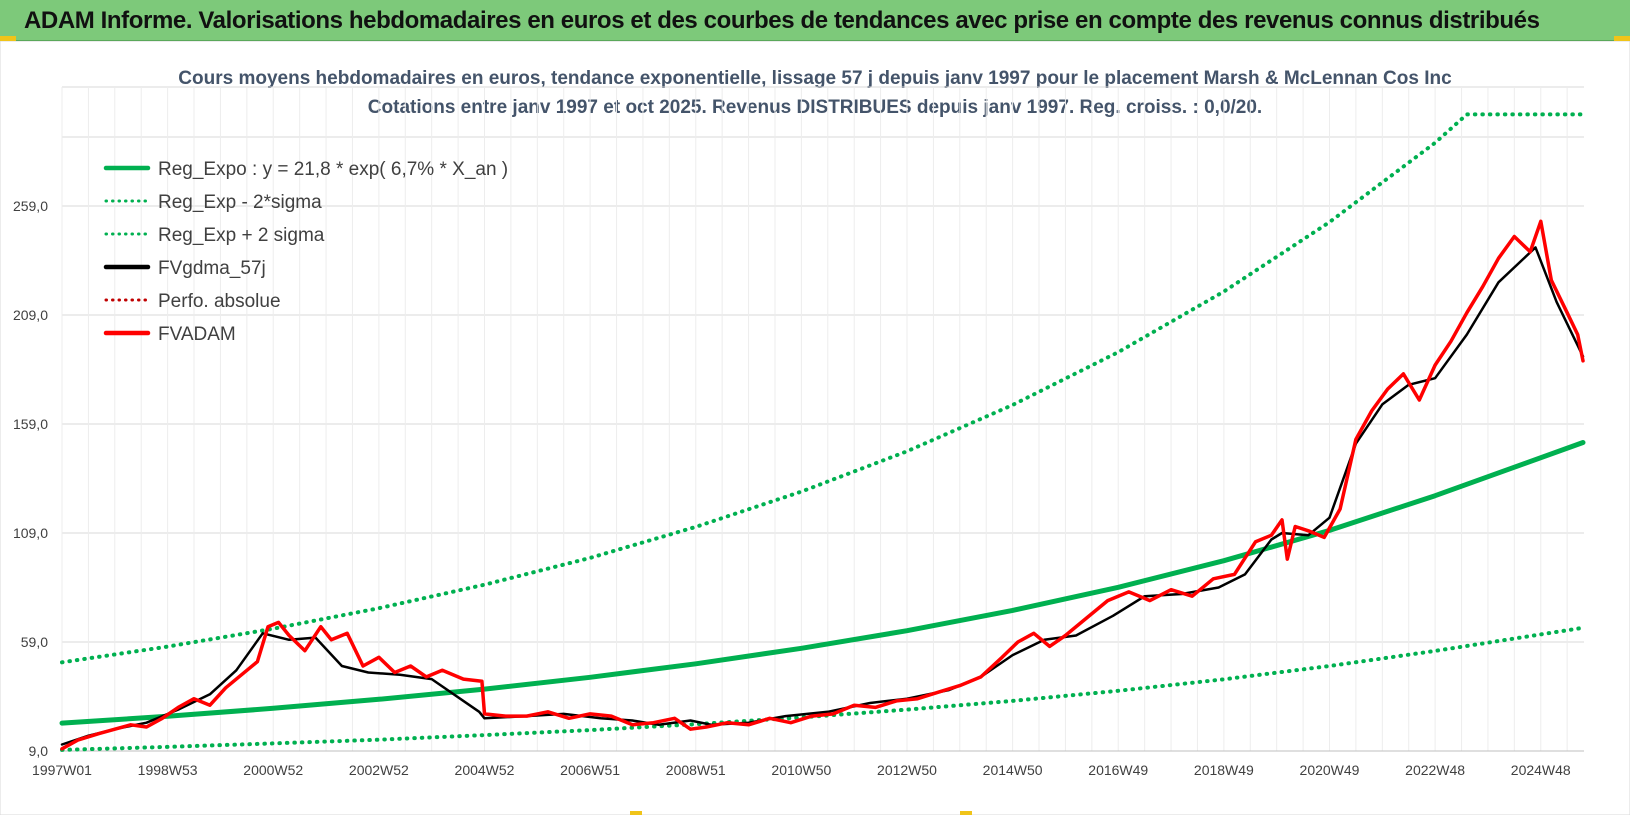 The height and width of the screenshot is (815, 1630). What do you see at coordinates (1118, 770) in the screenshot?
I see `x-tick-label: 2016W49` at bounding box center [1118, 770].